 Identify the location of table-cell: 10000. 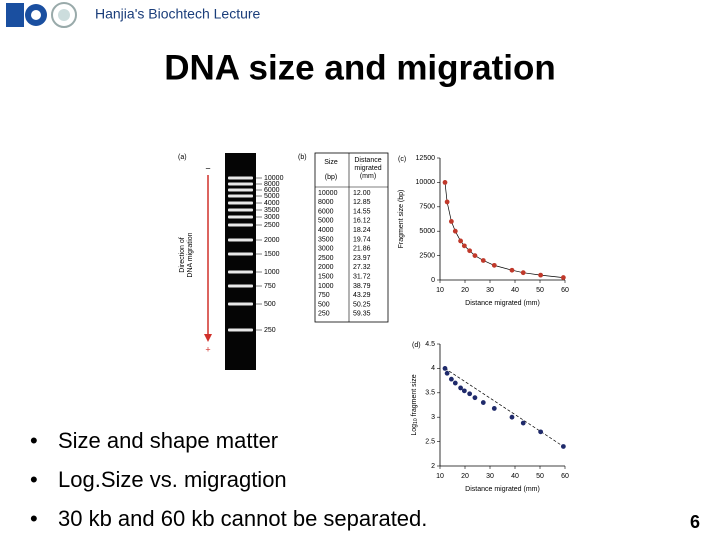
(328, 193).